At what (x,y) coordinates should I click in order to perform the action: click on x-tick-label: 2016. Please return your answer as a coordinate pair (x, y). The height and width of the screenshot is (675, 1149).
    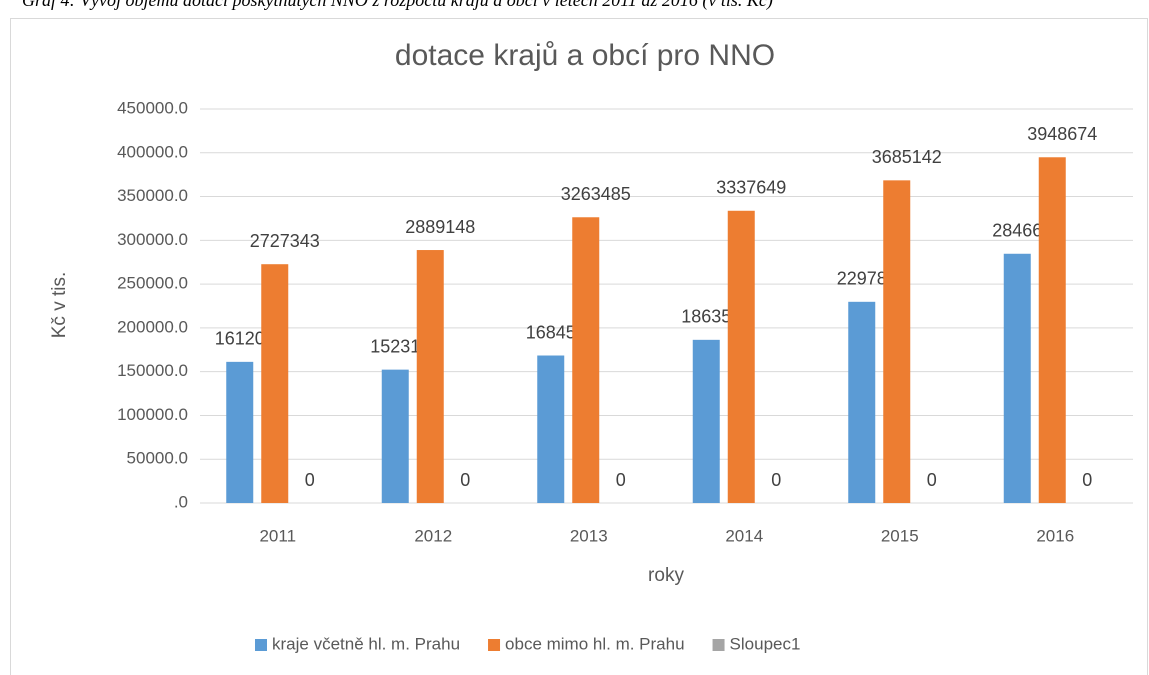
    Looking at the image, I should click on (1055, 535).